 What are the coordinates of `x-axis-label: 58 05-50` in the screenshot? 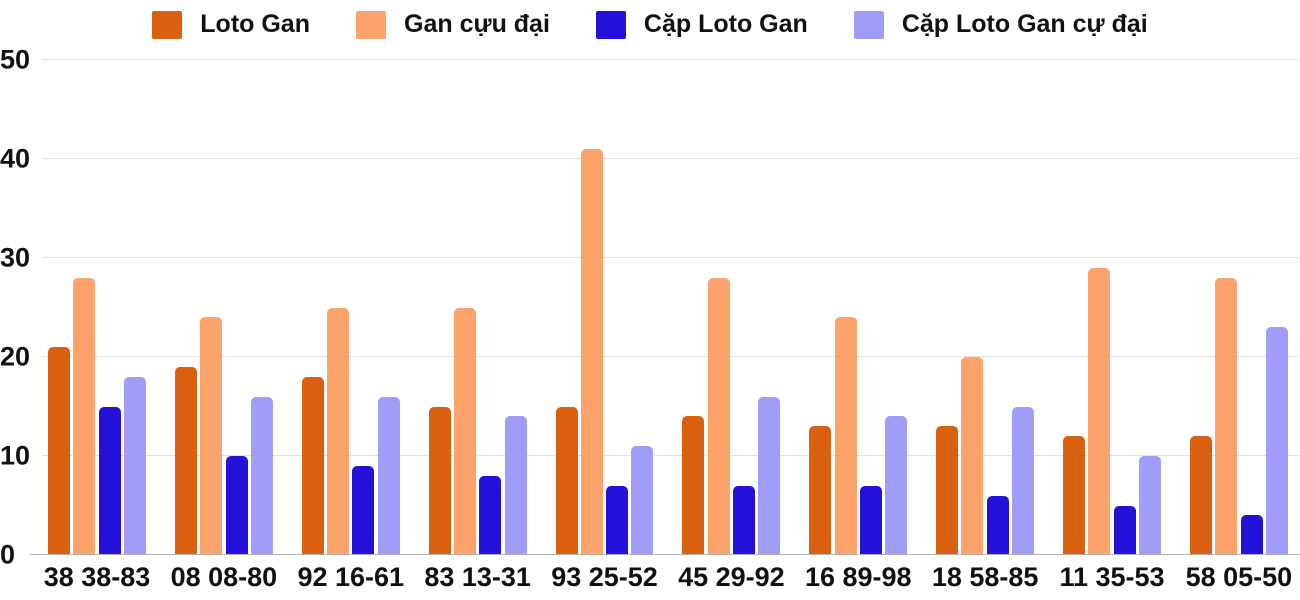 It's located at (1239, 577).